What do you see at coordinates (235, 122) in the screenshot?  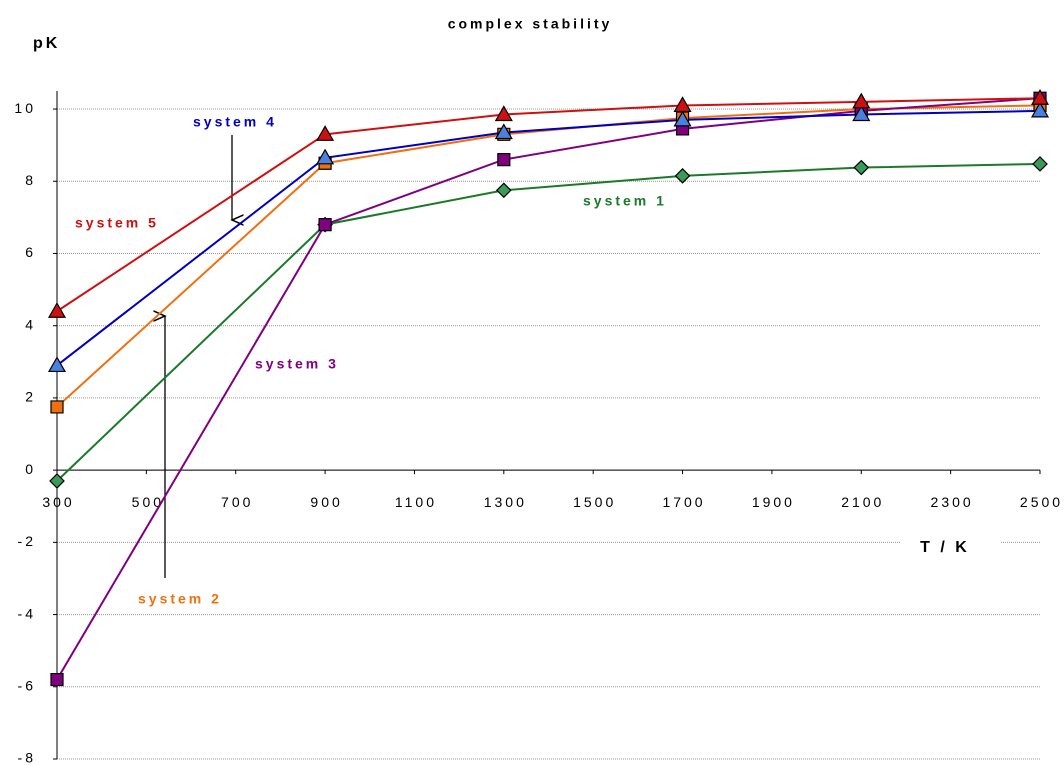 I see `series-label: system 4` at bounding box center [235, 122].